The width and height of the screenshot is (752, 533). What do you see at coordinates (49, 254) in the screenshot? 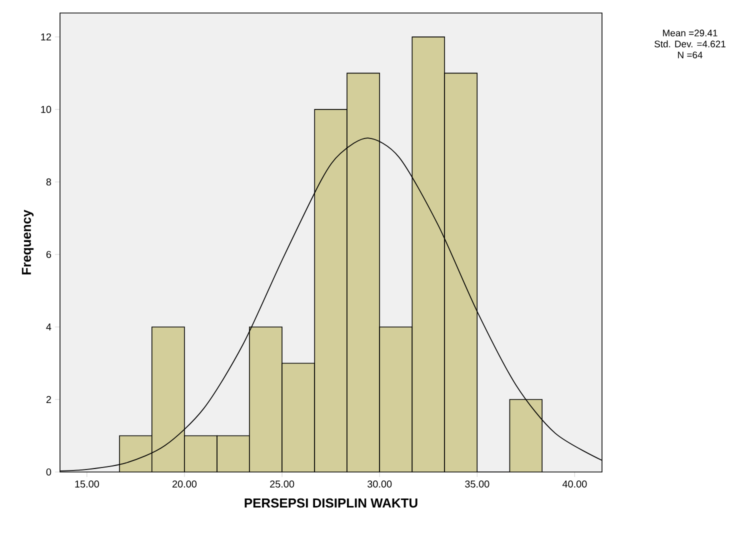
I see `y-tick-label: 6` at bounding box center [49, 254].